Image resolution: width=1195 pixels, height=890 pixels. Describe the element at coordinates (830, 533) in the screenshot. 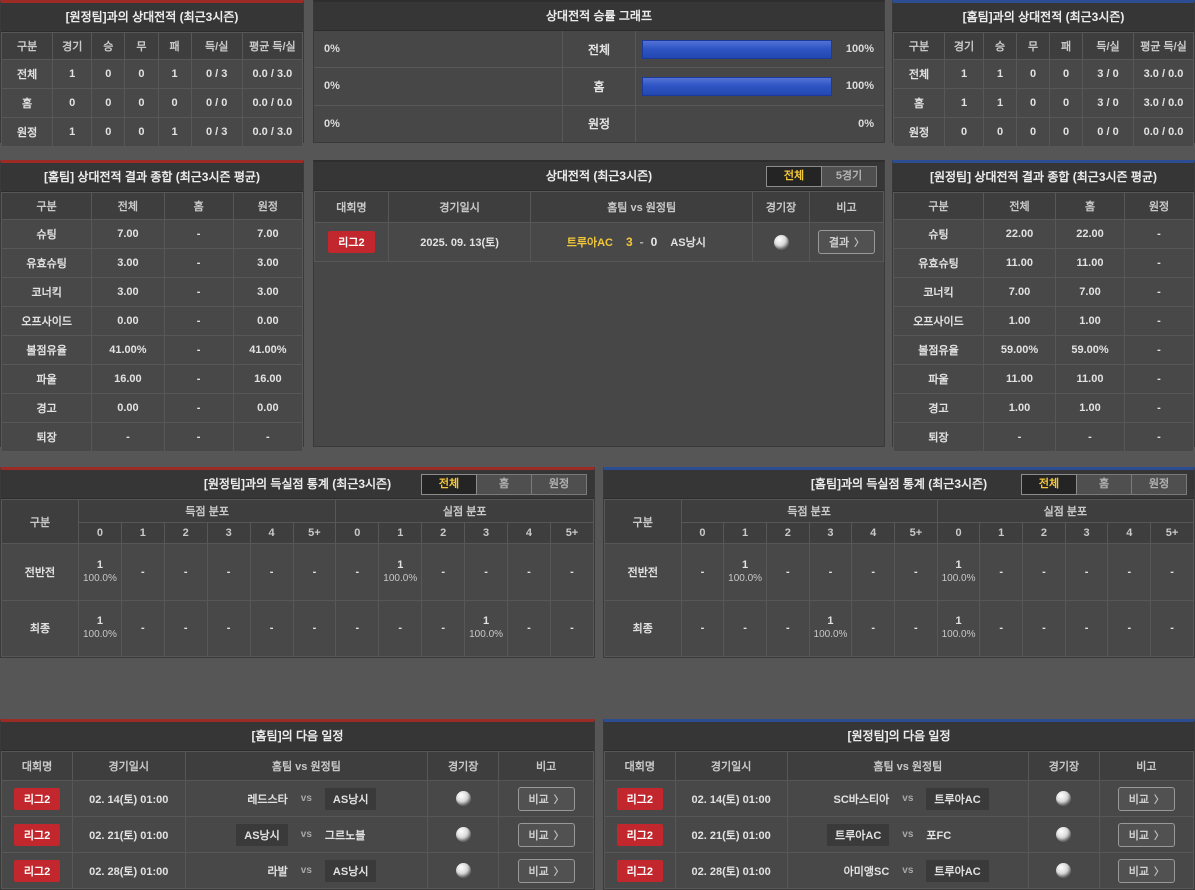

I see `bin-header: 3` at that location.